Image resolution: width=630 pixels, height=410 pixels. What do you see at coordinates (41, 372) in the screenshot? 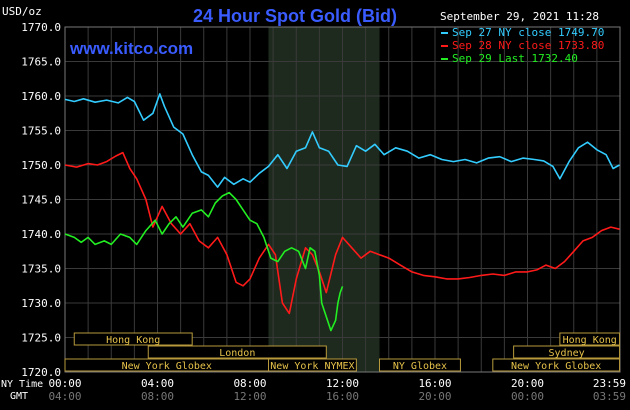
I see `y-tick-label: 1720.0` at bounding box center [41, 372].